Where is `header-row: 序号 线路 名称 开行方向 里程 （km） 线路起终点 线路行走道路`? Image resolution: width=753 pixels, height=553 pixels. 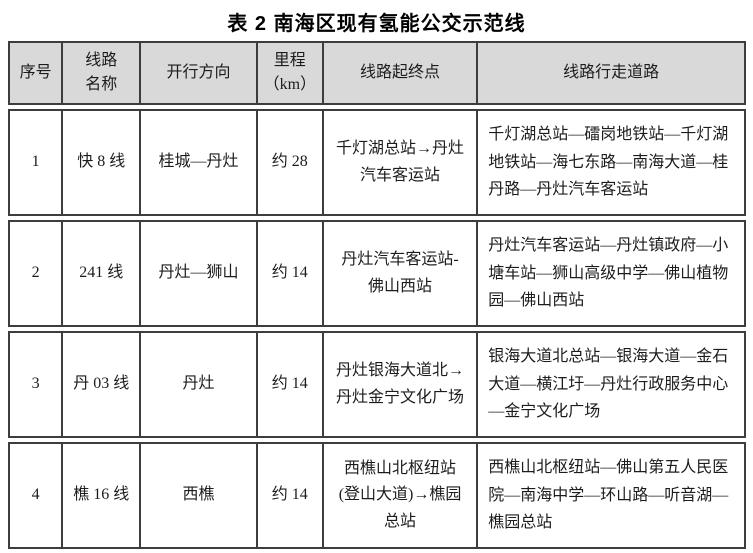 header-row: 序号 线路 名称 开行方向 里程 （km） 线路起终点 线路行走道路 is located at coordinates (377, 73).